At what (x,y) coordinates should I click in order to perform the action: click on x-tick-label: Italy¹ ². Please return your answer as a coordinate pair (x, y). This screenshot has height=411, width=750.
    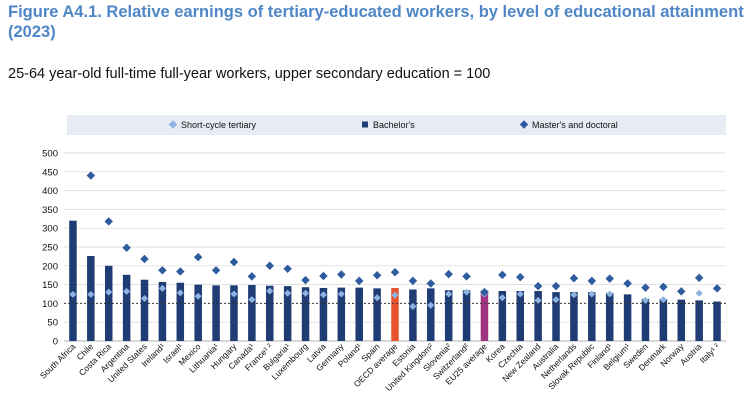
    Looking at the image, I should click on (710, 353).